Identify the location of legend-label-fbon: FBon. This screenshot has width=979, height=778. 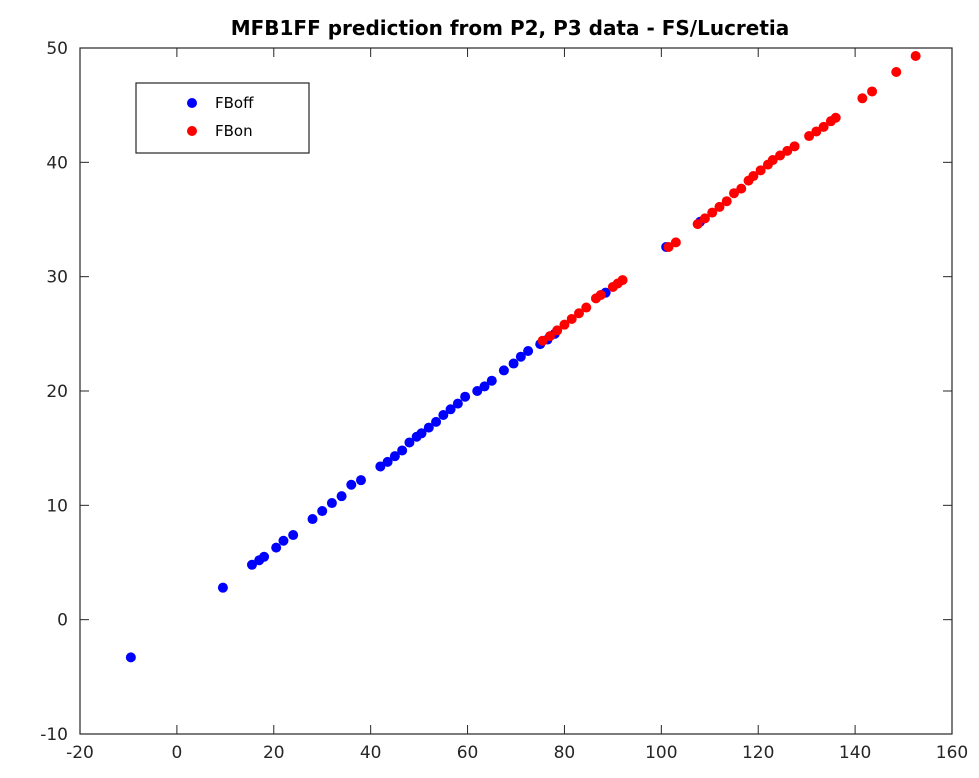
(234, 131).